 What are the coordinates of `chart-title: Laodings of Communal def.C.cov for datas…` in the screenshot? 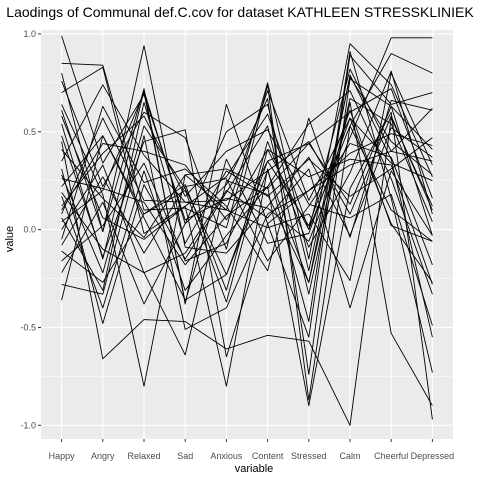 It's located at (240, 12).